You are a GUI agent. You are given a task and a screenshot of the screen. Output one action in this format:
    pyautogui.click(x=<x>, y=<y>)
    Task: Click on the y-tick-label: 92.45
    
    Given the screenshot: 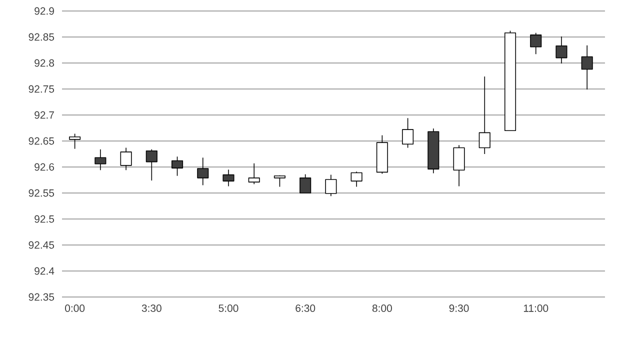 What is the action you would take?
    pyautogui.click(x=41, y=245)
    